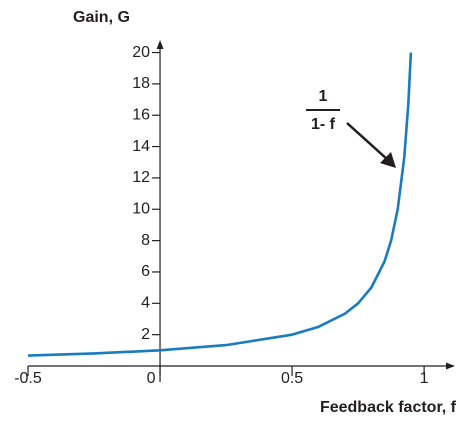 Image resolution: width=458 pixels, height=422 pixels. What do you see at coordinates (323, 124) in the screenshot?
I see `annotation-denominator: 1- f` at bounding box center [323, 124].